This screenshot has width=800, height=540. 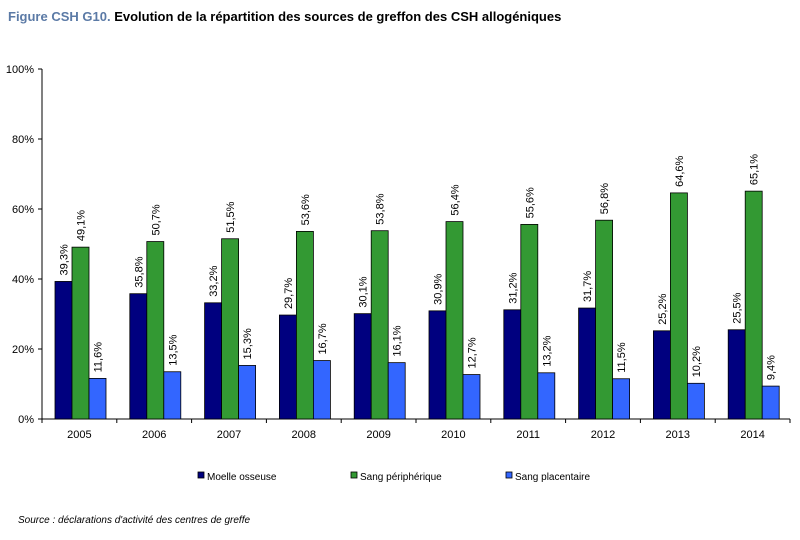 I want to click on x-tick-label: 2010, so click(x=453, y=435).